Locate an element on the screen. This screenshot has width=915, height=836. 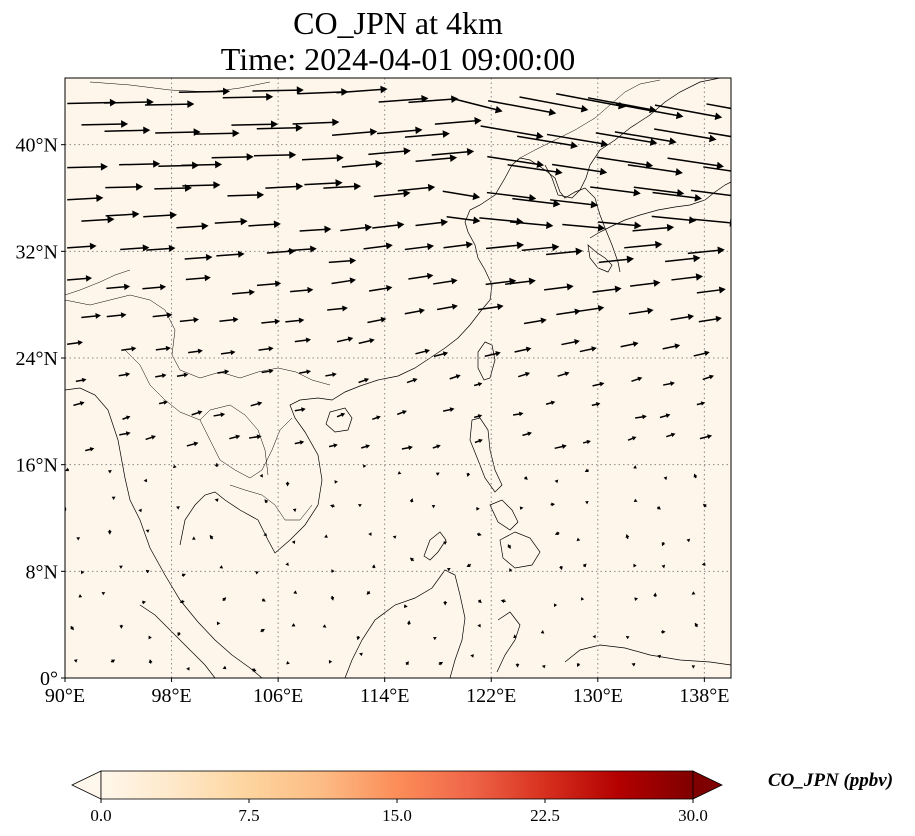
lat-tick-label: 24°N is located at coordinates (37, 359).